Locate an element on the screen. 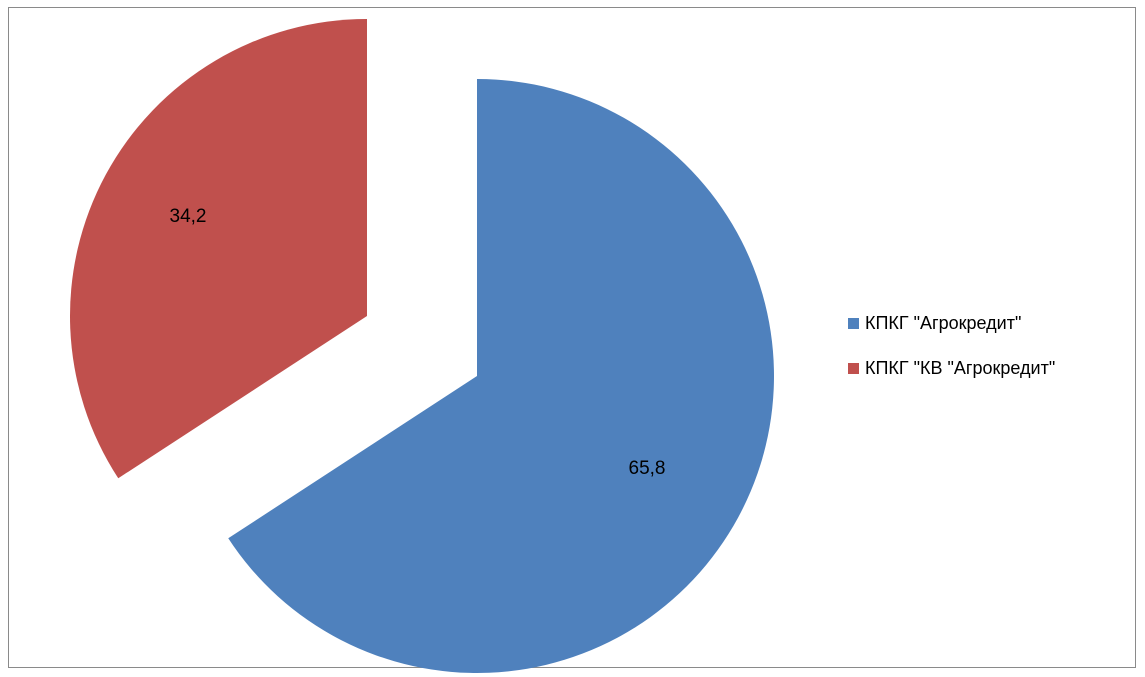  legend-item: КПКГ "КВ "Агрокредит" is located at coordinates (990, 368).